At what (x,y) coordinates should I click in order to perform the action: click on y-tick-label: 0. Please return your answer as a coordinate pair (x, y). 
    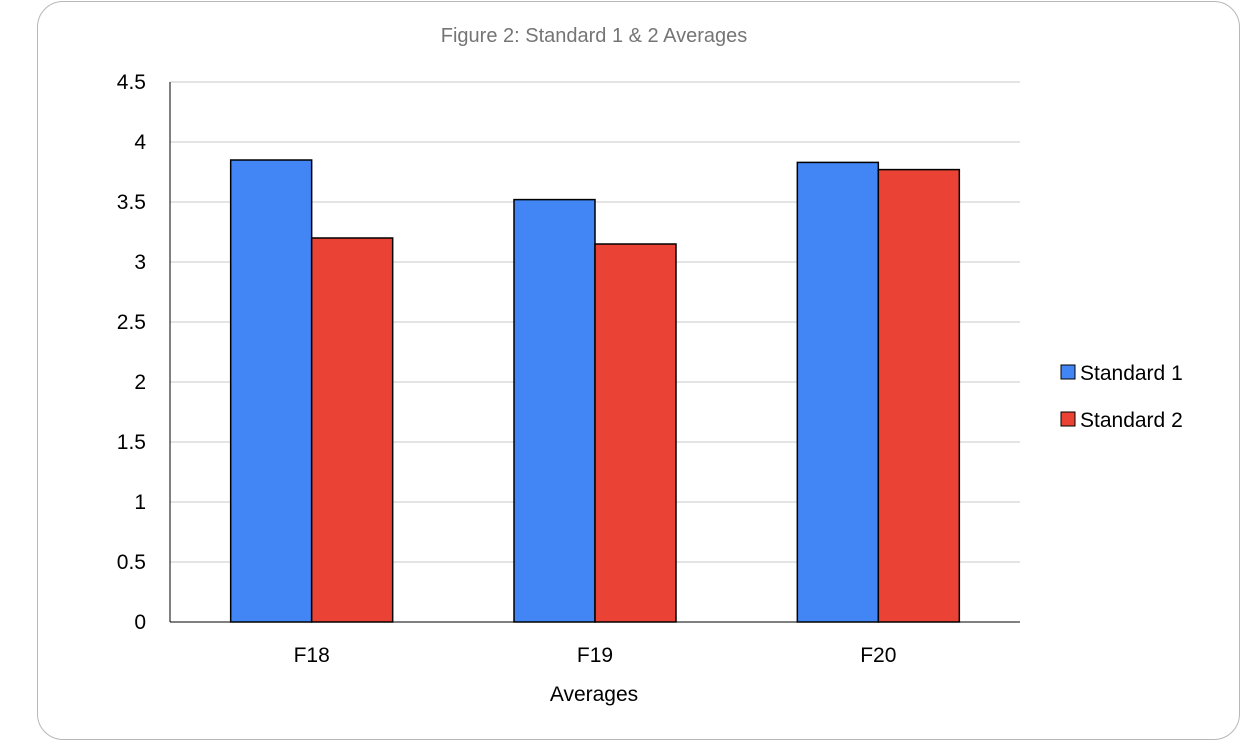
    Looking at the image, I should click on (140, 622).